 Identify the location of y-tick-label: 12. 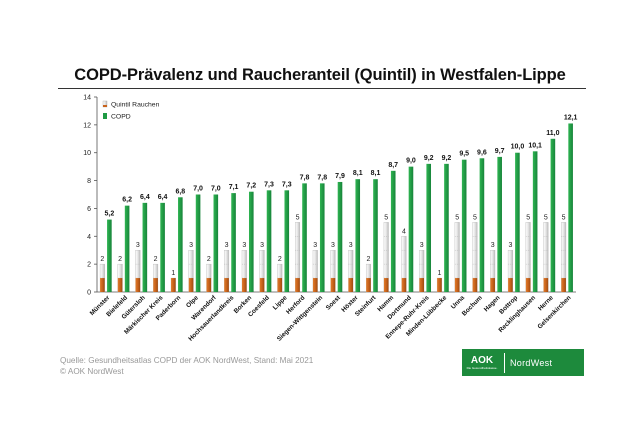
(87, 125).